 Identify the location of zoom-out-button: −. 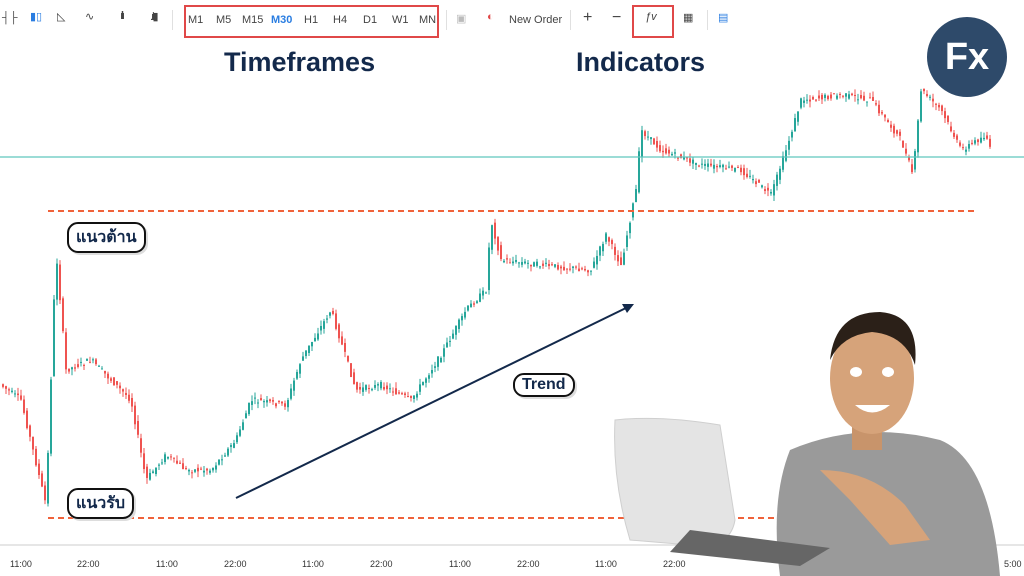
(617, 17).